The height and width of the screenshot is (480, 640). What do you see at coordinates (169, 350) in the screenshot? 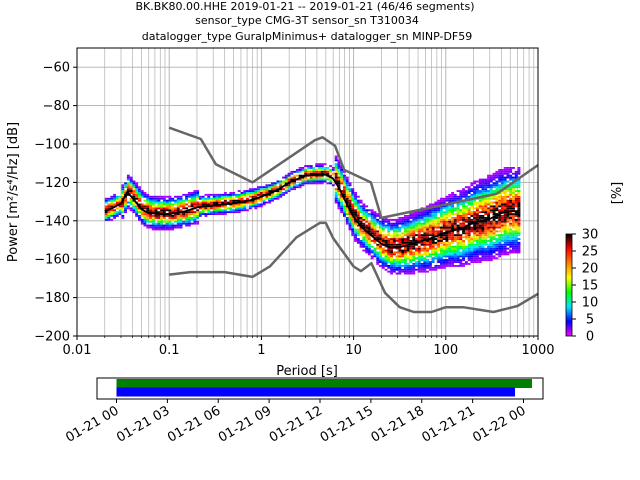
I see `x-tick-label: 0.1` at bounding box center [169, 350].